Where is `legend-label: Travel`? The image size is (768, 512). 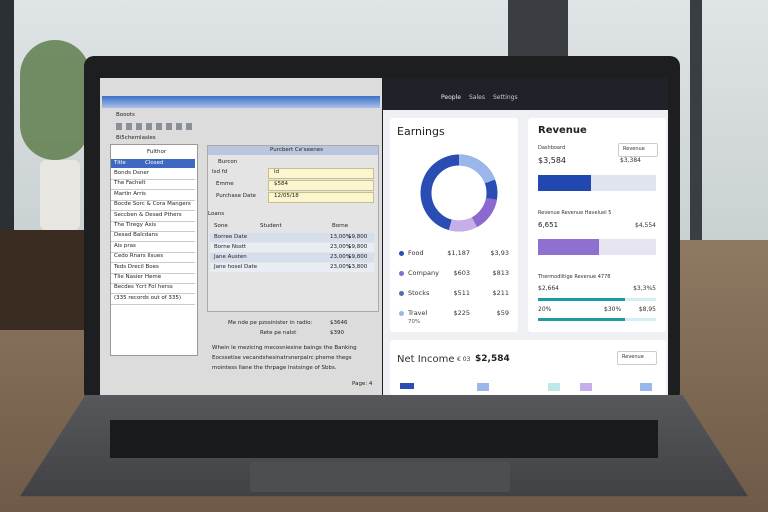
legend-label: Travel is located at coordinates (418, 313).